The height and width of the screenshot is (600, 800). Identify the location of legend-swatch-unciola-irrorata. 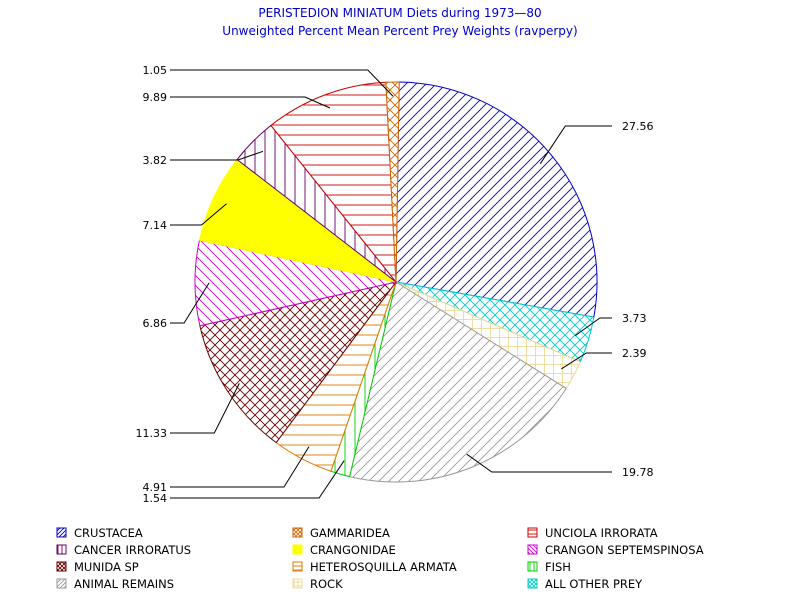
(532, 532).